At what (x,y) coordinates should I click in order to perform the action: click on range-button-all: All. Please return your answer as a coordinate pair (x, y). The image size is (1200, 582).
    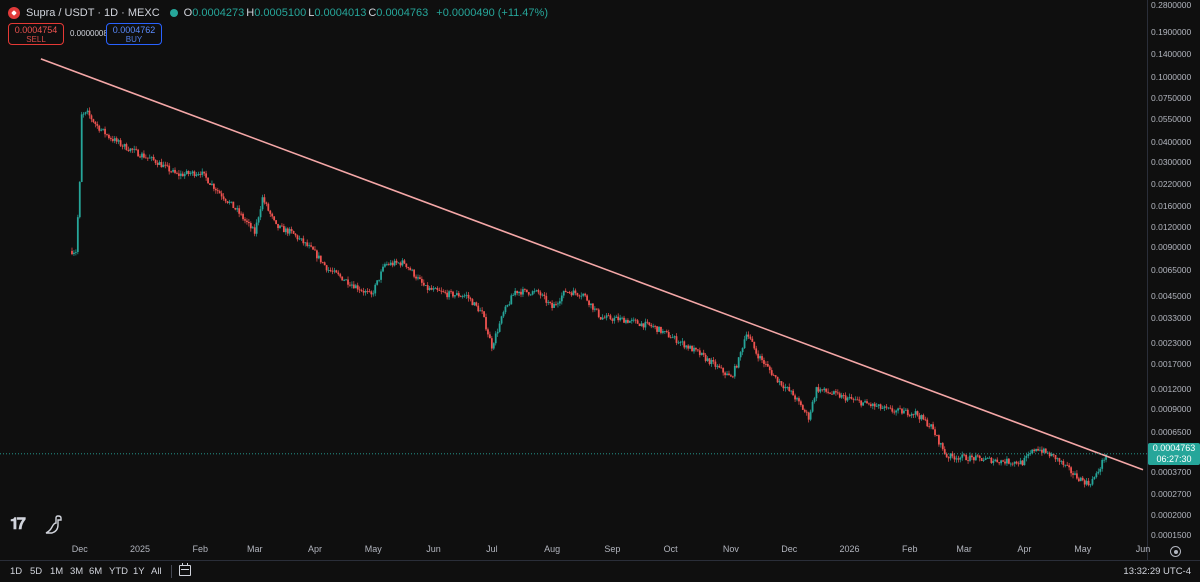
    Looking at the image, I should click on (156, 571).